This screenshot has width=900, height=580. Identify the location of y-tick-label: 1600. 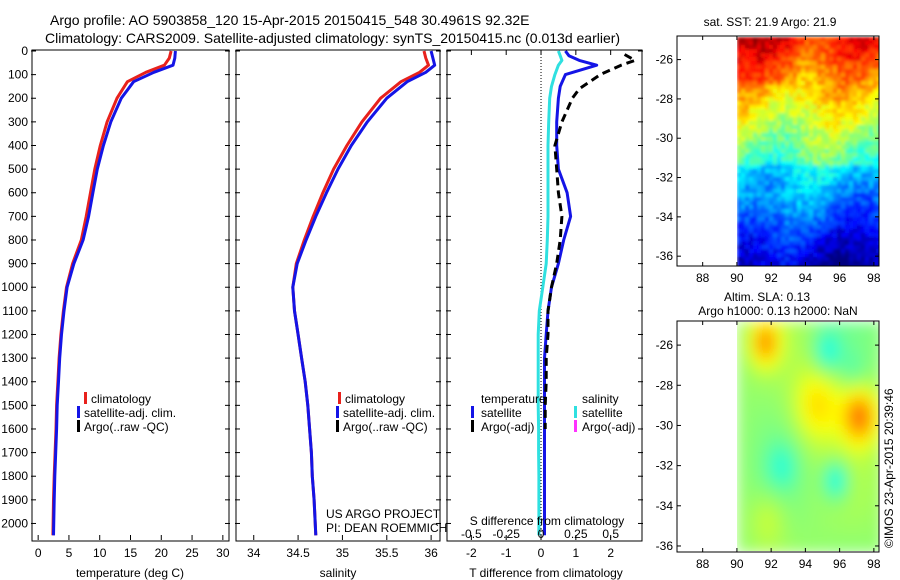
(14, 429).